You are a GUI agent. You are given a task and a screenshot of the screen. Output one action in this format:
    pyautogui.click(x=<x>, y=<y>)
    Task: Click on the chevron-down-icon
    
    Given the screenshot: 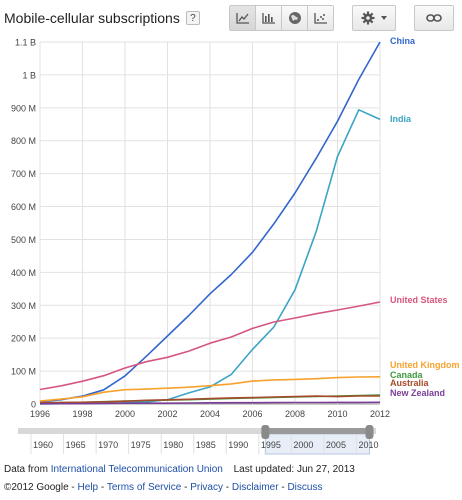 What is the action you would take?
    pyautogui.click(x=384, y=18)
    